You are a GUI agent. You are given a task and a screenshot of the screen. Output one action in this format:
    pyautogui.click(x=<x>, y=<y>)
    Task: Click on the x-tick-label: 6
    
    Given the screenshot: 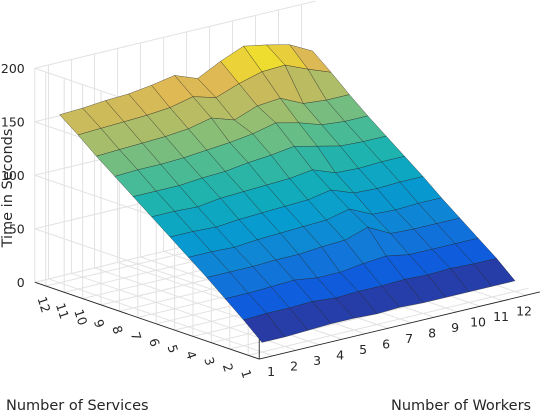 What is the action you would take?
    pyautogui.click(x=386, y=343)
    